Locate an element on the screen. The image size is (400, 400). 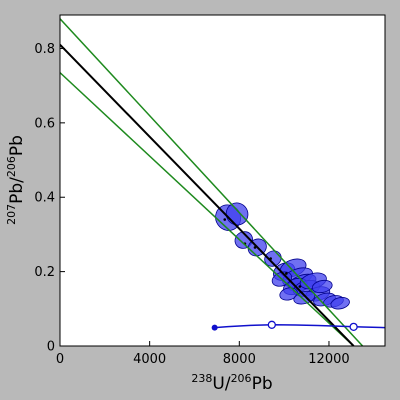
y-tick-label: 0.8 is located at coordinates (44, 49).